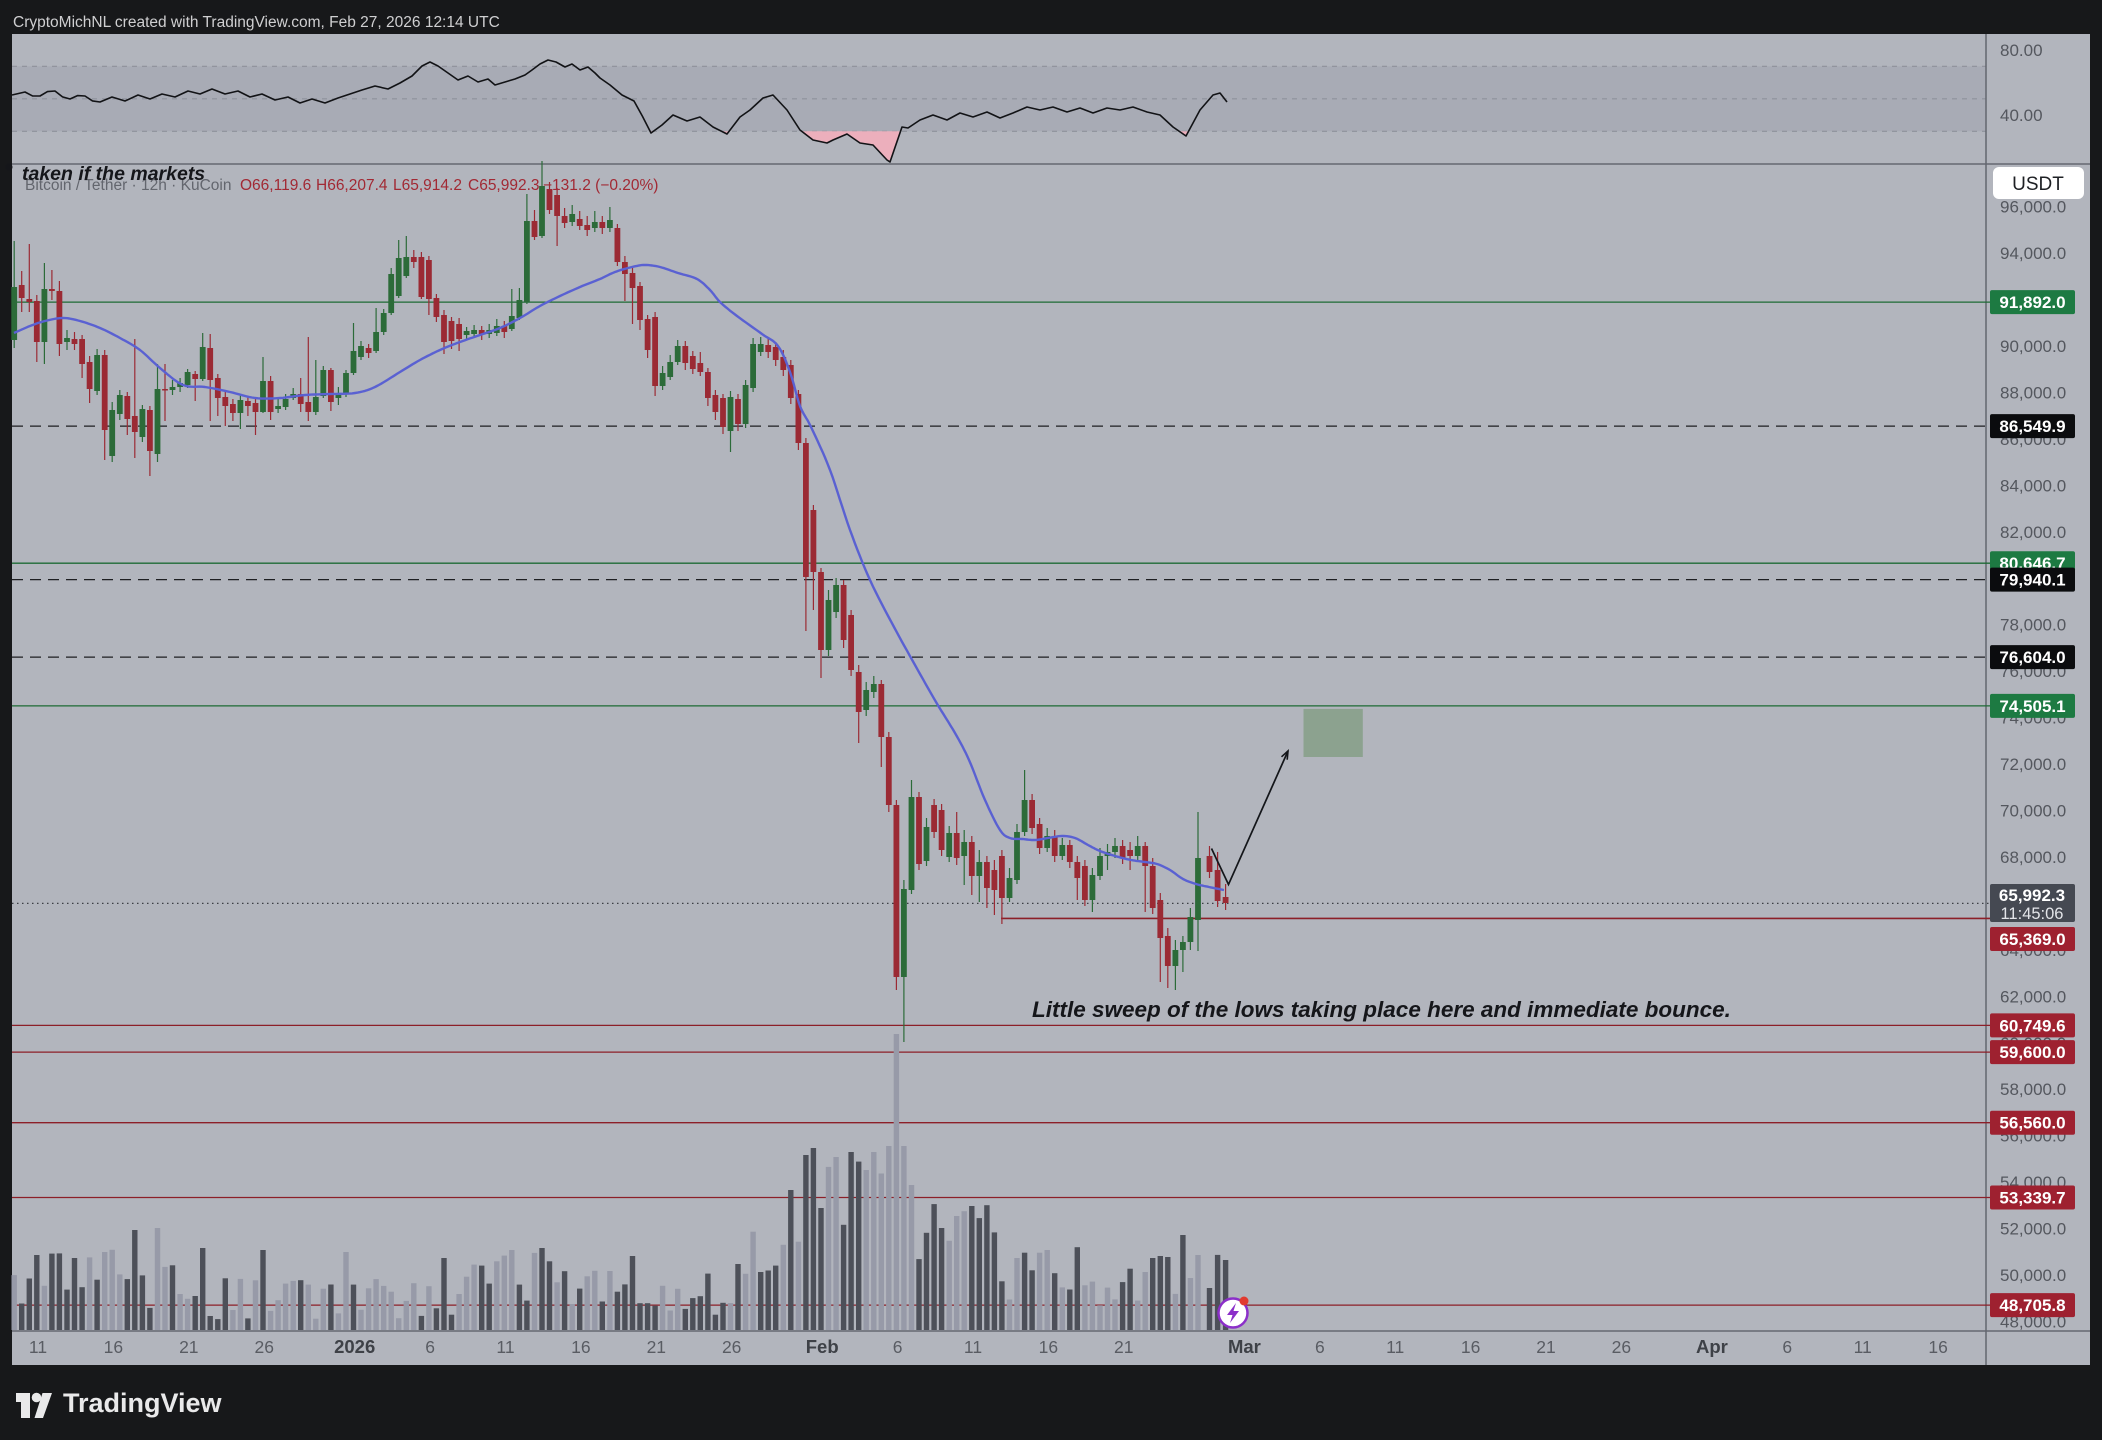 This screenshot has width=2102, height=1440. What do you see at coordinates (822, 1346) in the screenshot?
I see `svg-text: Feb` at bounding box center [822, 1346].